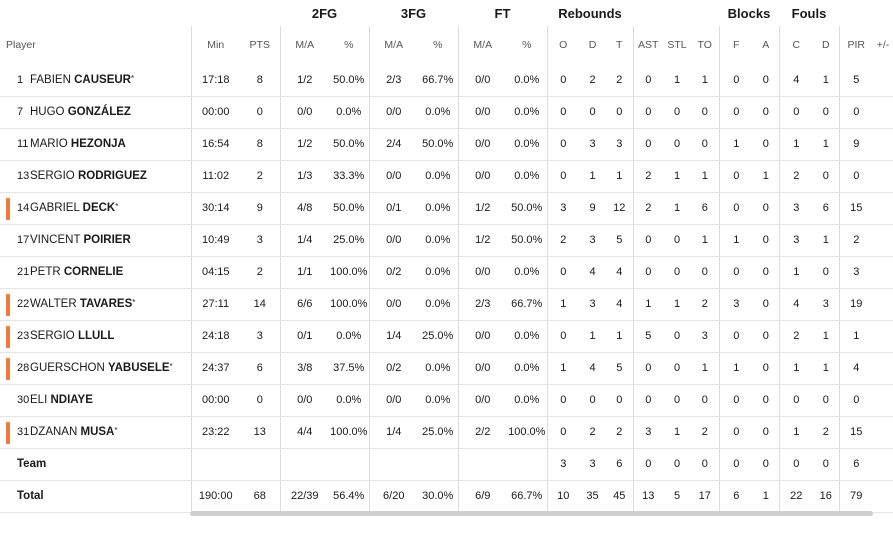 This screenshot has height=535, width=893. What do you see at coordinates (349, 240) in the screenshot?
I see `cell-fg2-pct: 25.0%` at bounding box center [349, 240].